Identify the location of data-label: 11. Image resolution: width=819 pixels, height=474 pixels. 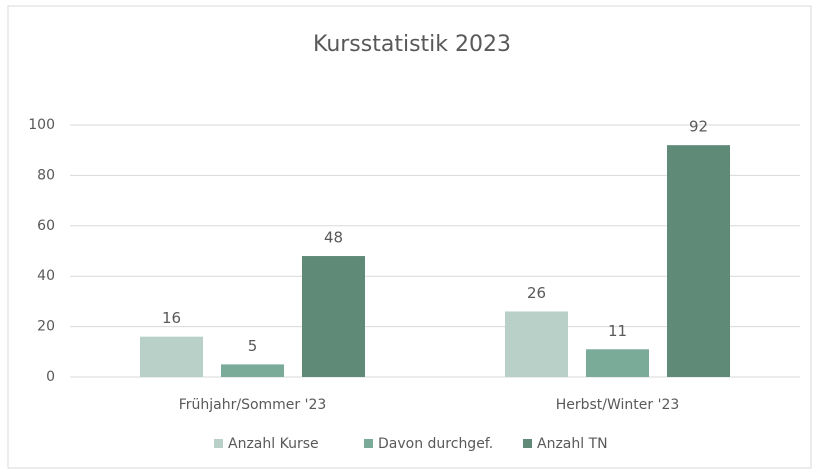
(617, 331).